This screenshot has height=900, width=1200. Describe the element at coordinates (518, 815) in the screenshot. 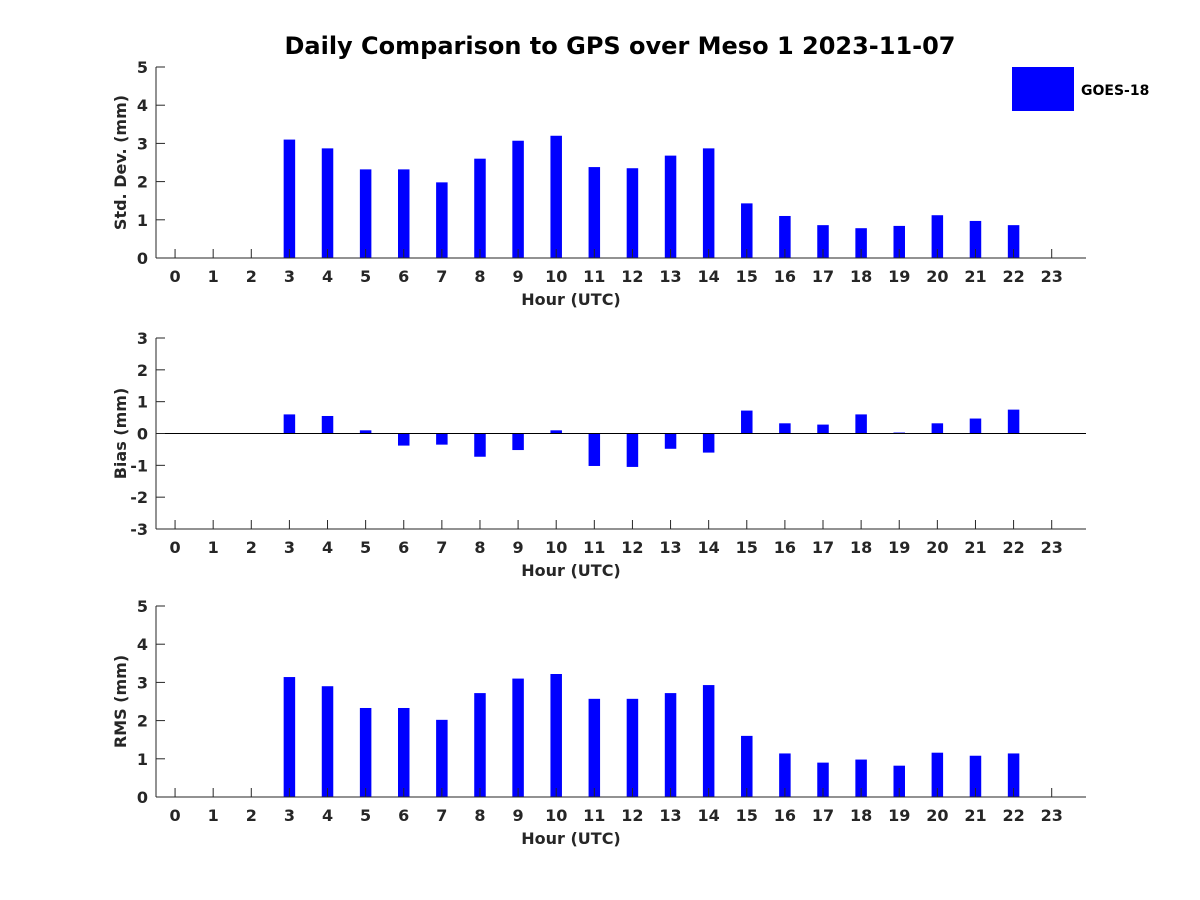

I see `rms-x-tick-label: 9` at that location.